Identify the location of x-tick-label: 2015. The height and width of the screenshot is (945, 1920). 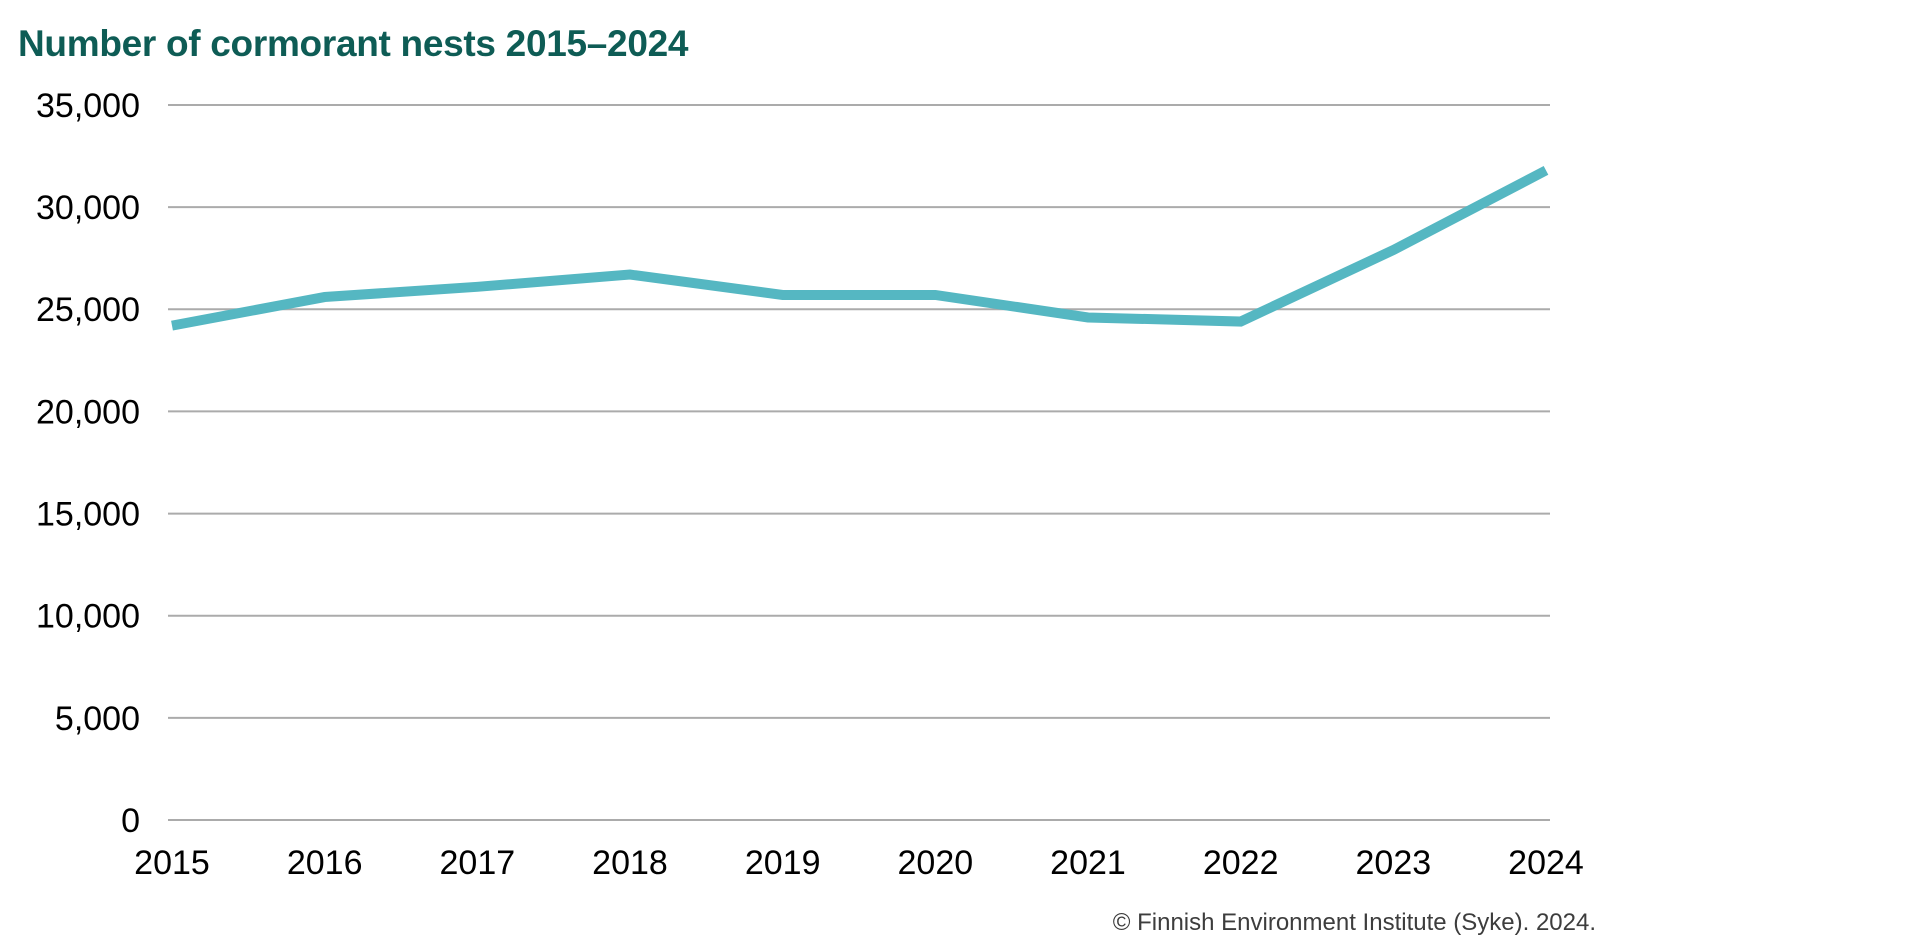
(172, 863).